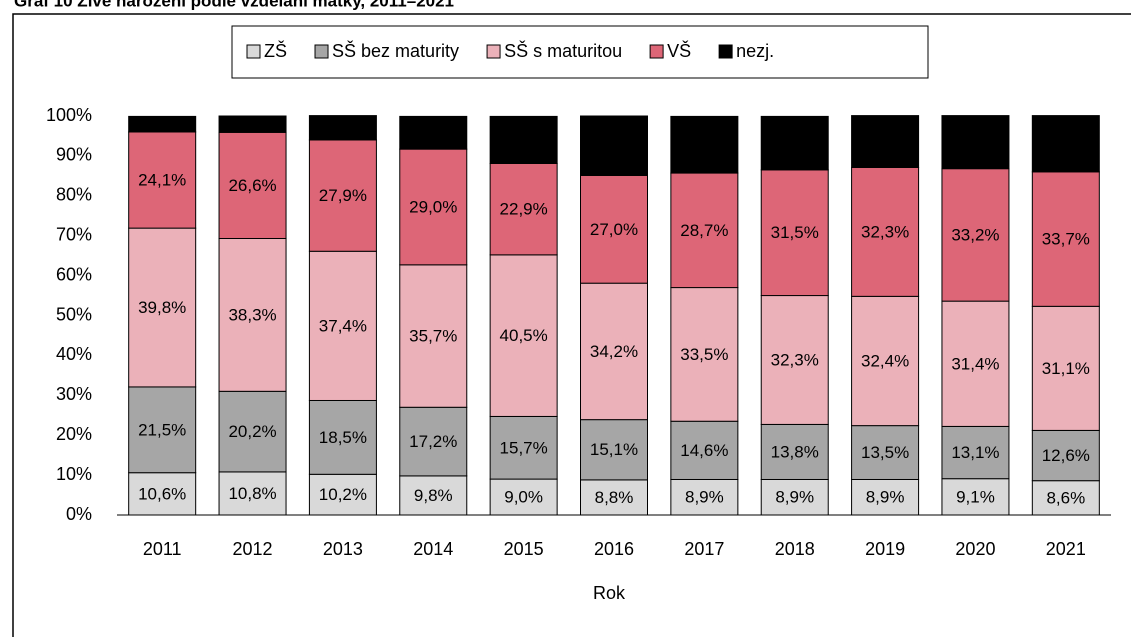 The width and height of the screenshot is (1131, 637). Describe the element at coordinates (524, 549) in the screenshot. I see `x-tick-label: 2015` at that location.